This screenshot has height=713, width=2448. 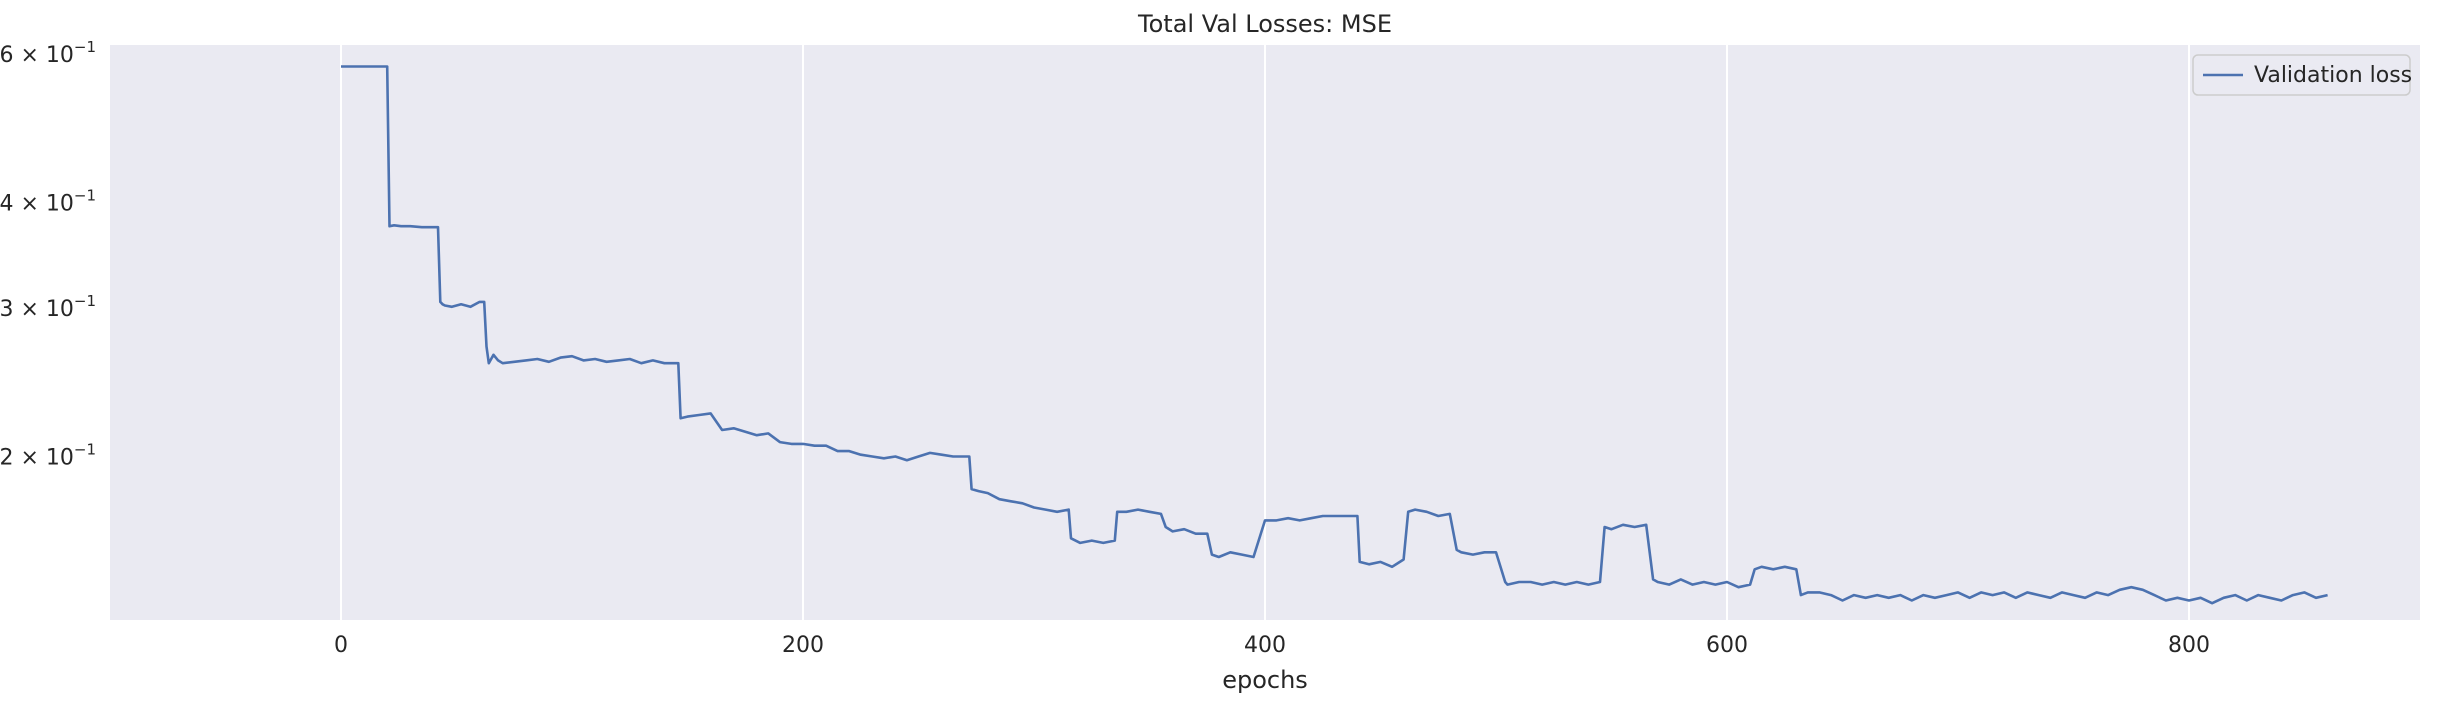 What do you see at coordinates (803, 645) in the screenshot?
I see `x-tick-label: 200` at bounding box center [803, 645].